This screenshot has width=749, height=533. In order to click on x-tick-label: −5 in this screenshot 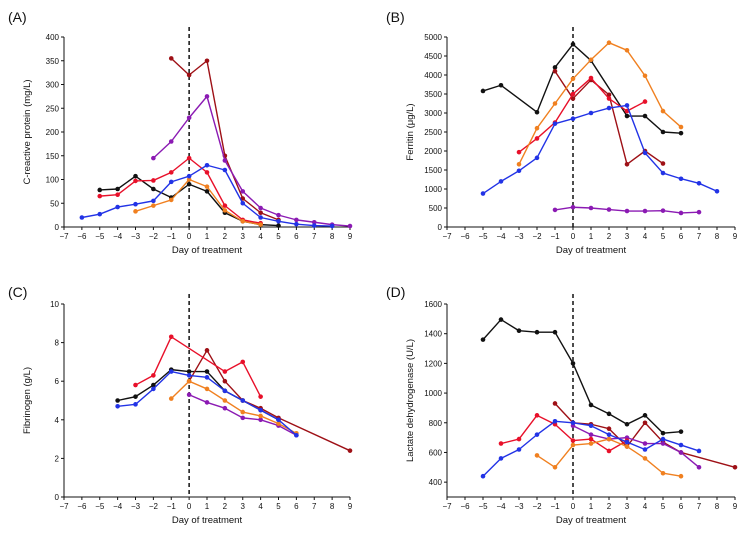, I will do `click(483, 236)`.